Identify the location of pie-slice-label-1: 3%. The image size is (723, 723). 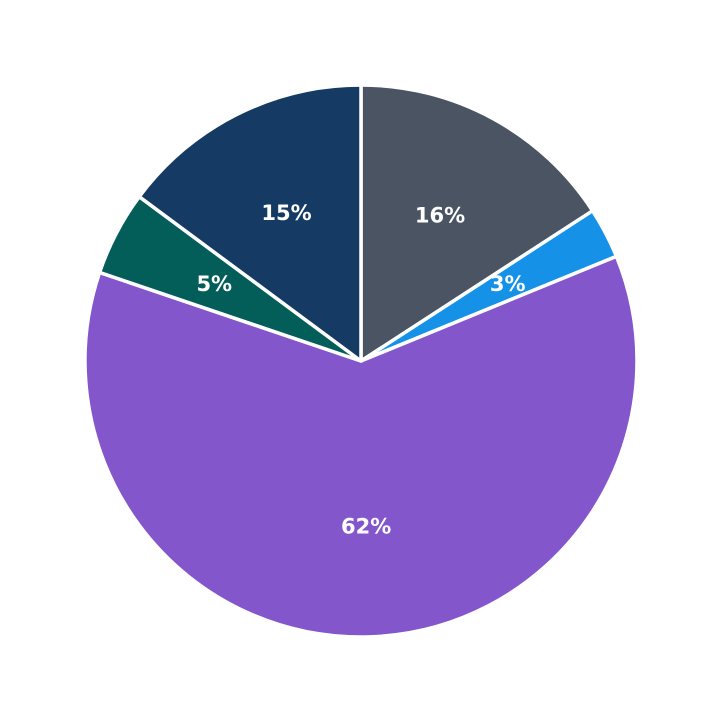
(508, 284).